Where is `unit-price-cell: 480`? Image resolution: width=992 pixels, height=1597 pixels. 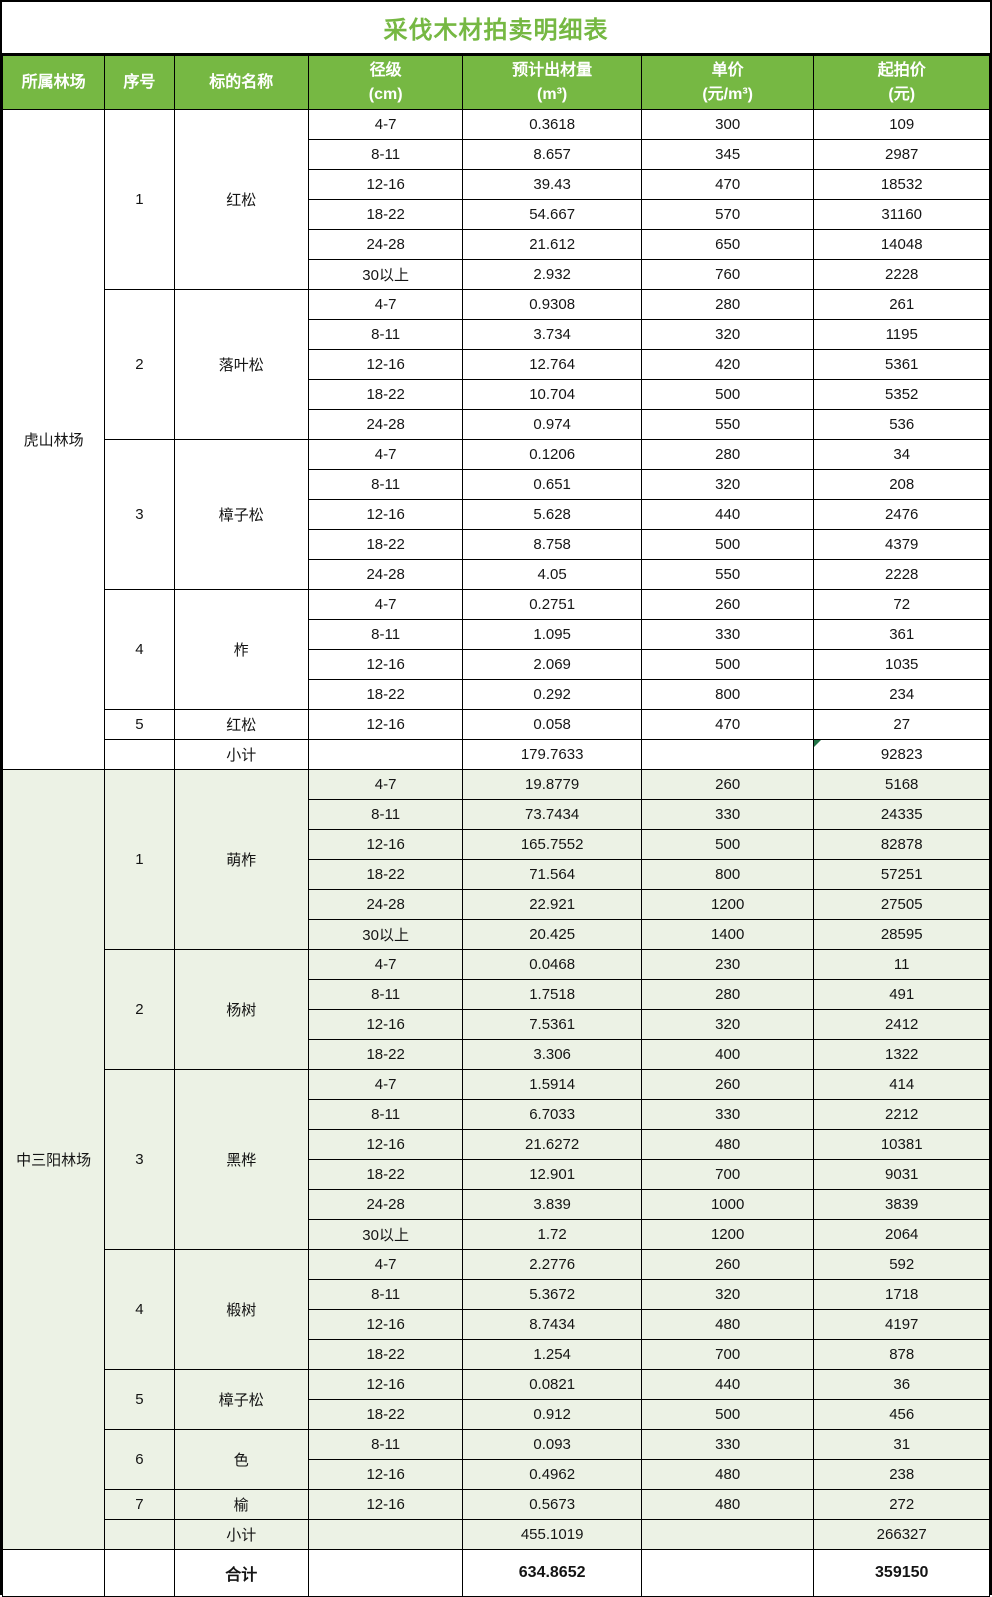 unit-price-cell: 480 is located at coordinates (727, 1144).